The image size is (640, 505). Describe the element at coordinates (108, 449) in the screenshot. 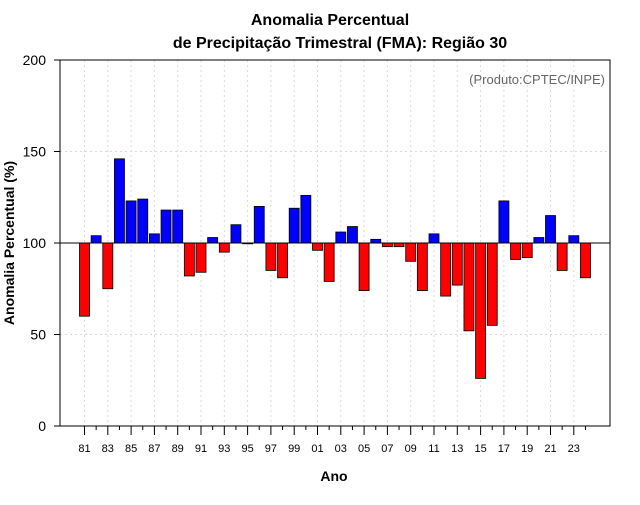

I see `x-tick-label: 83` at that location.